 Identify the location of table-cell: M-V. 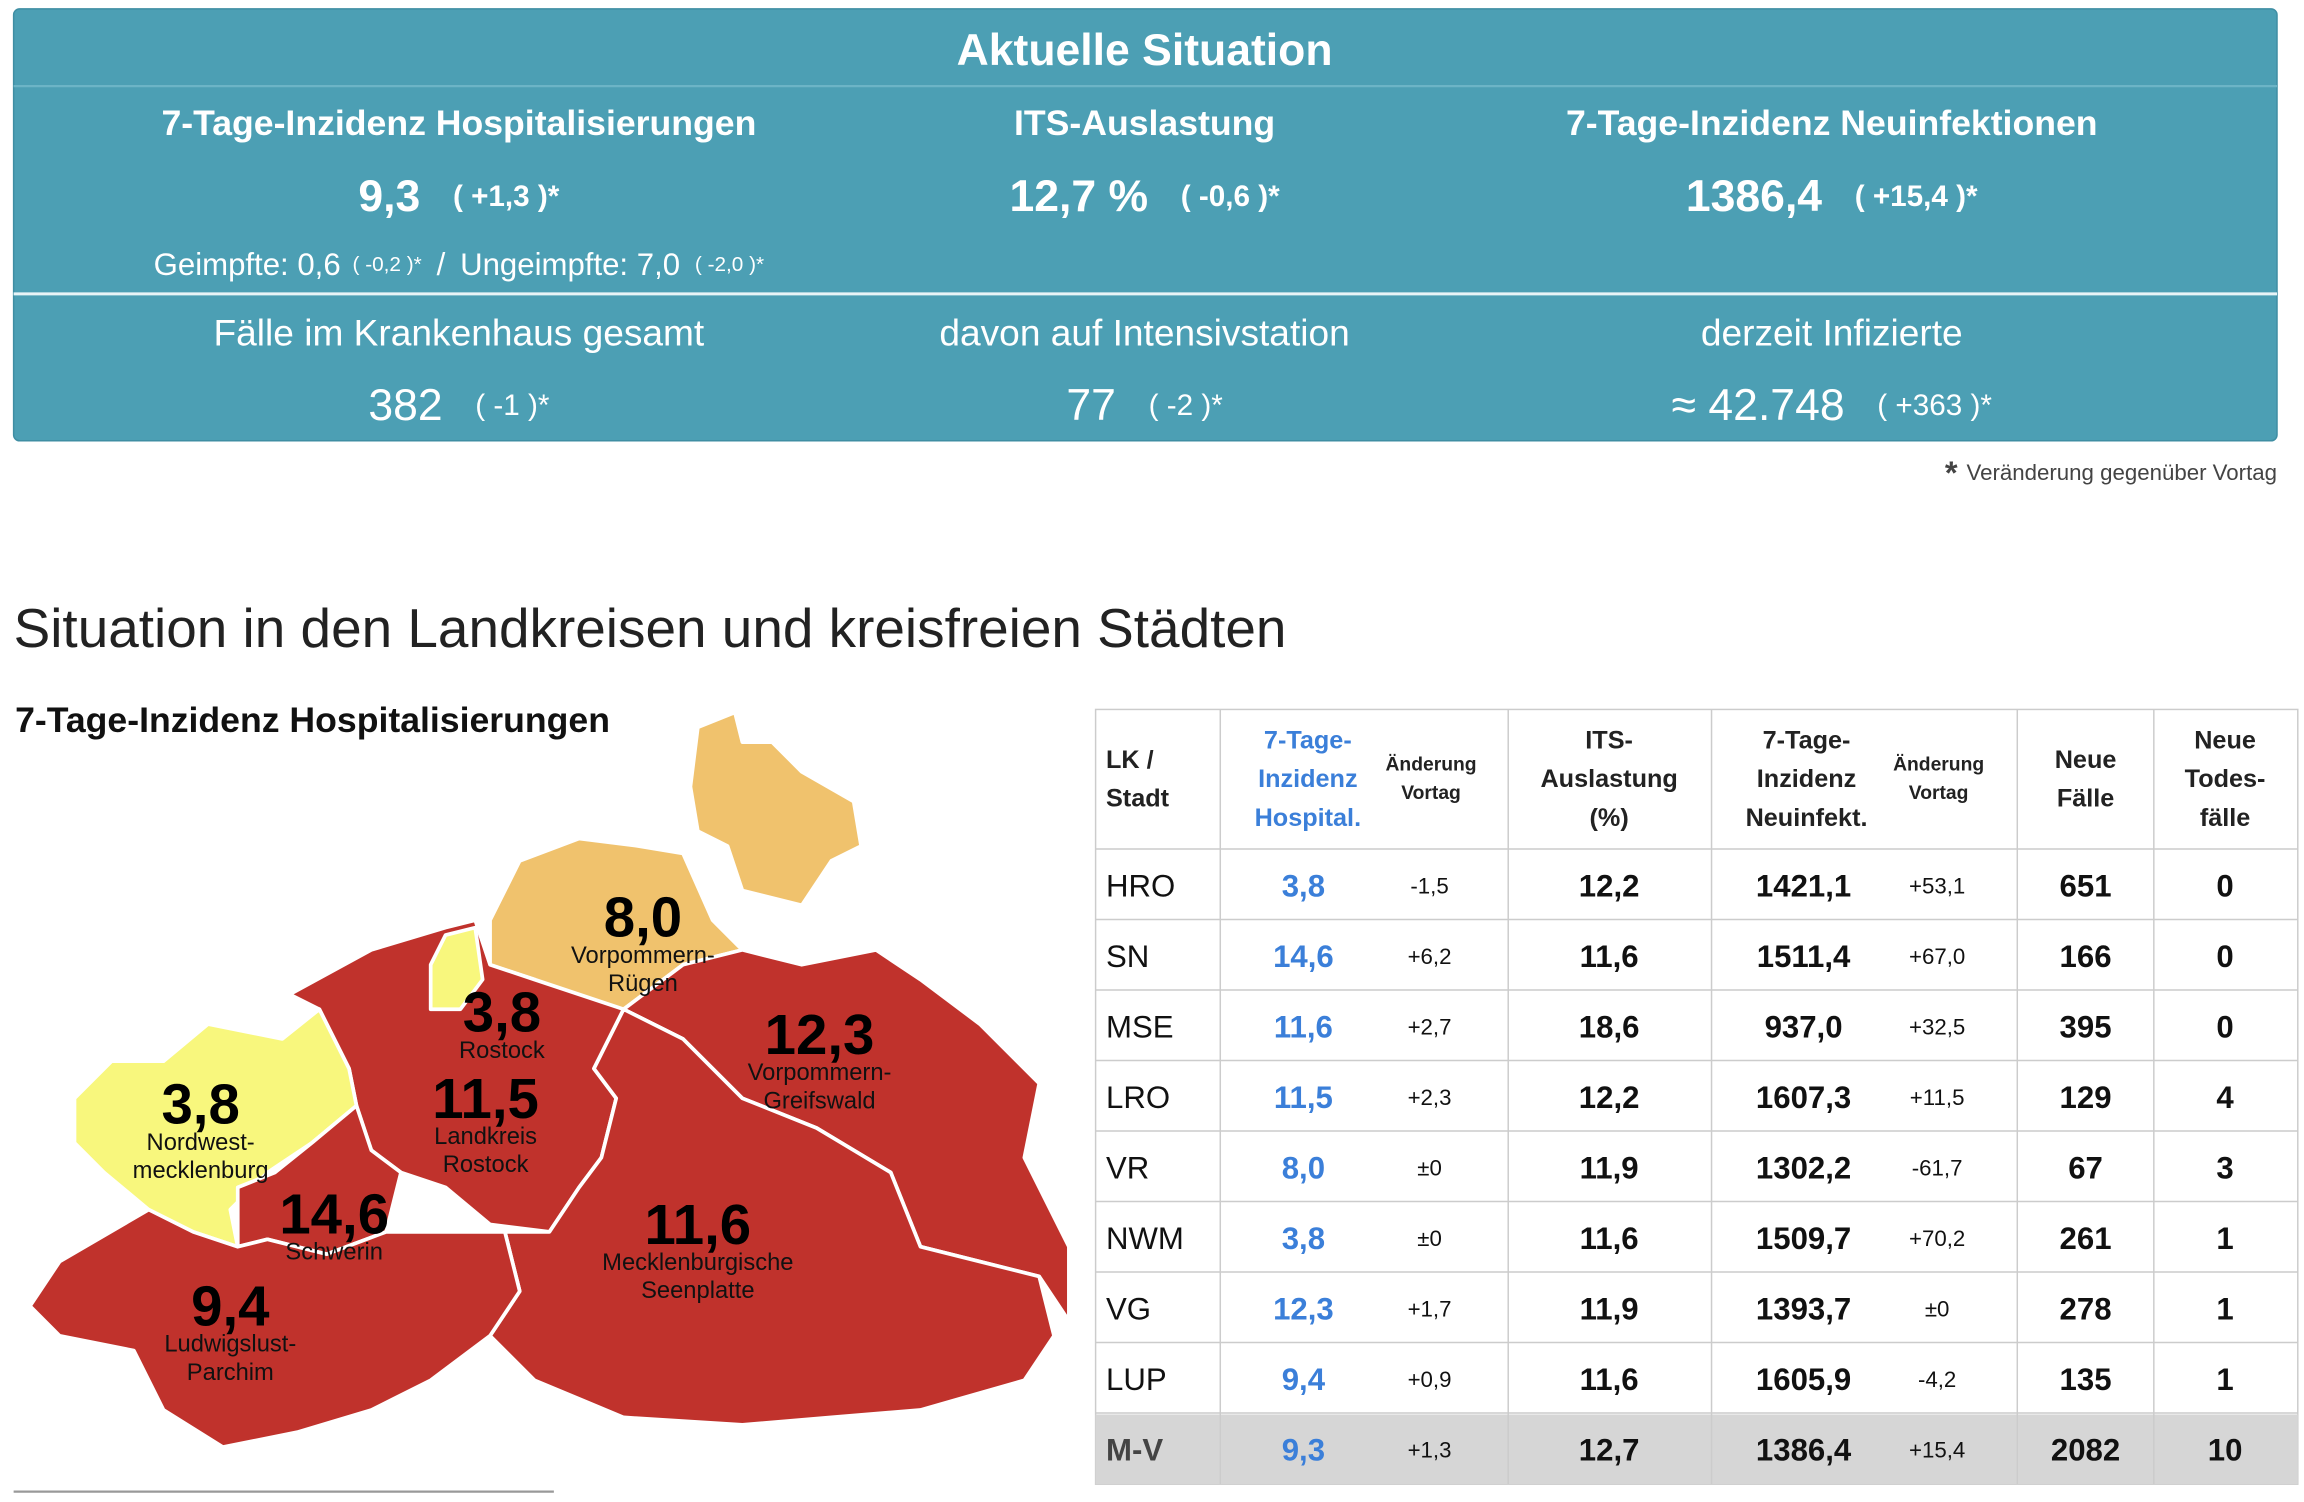
(1134, 1450).